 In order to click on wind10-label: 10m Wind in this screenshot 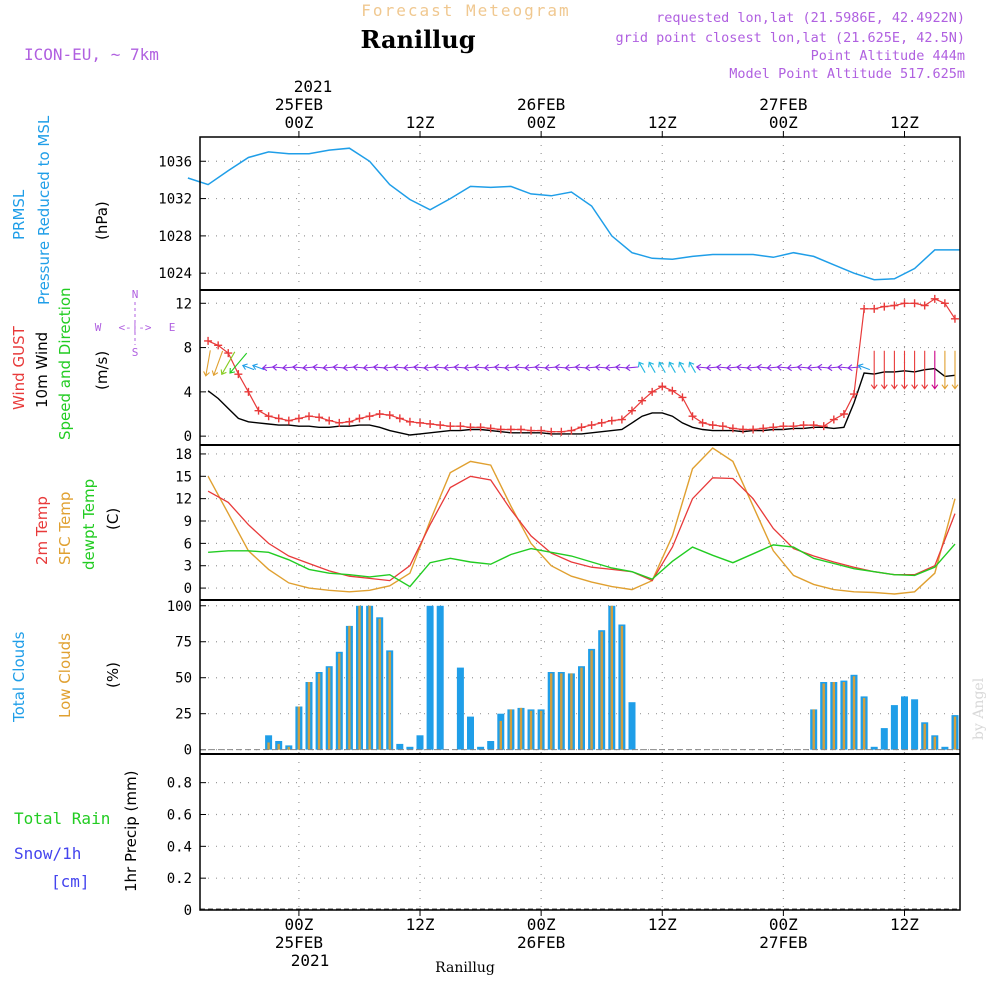, I will do `click(42, 370)`.